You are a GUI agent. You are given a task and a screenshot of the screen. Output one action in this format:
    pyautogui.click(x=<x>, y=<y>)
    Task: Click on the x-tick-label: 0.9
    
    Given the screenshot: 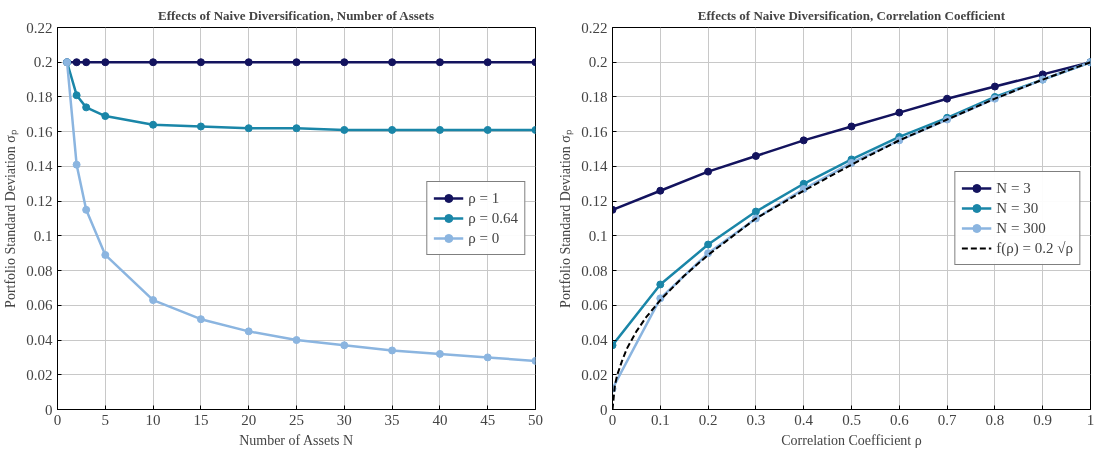 What is the action you would take?
    pyautogui.click(x=1043, y=419)
    